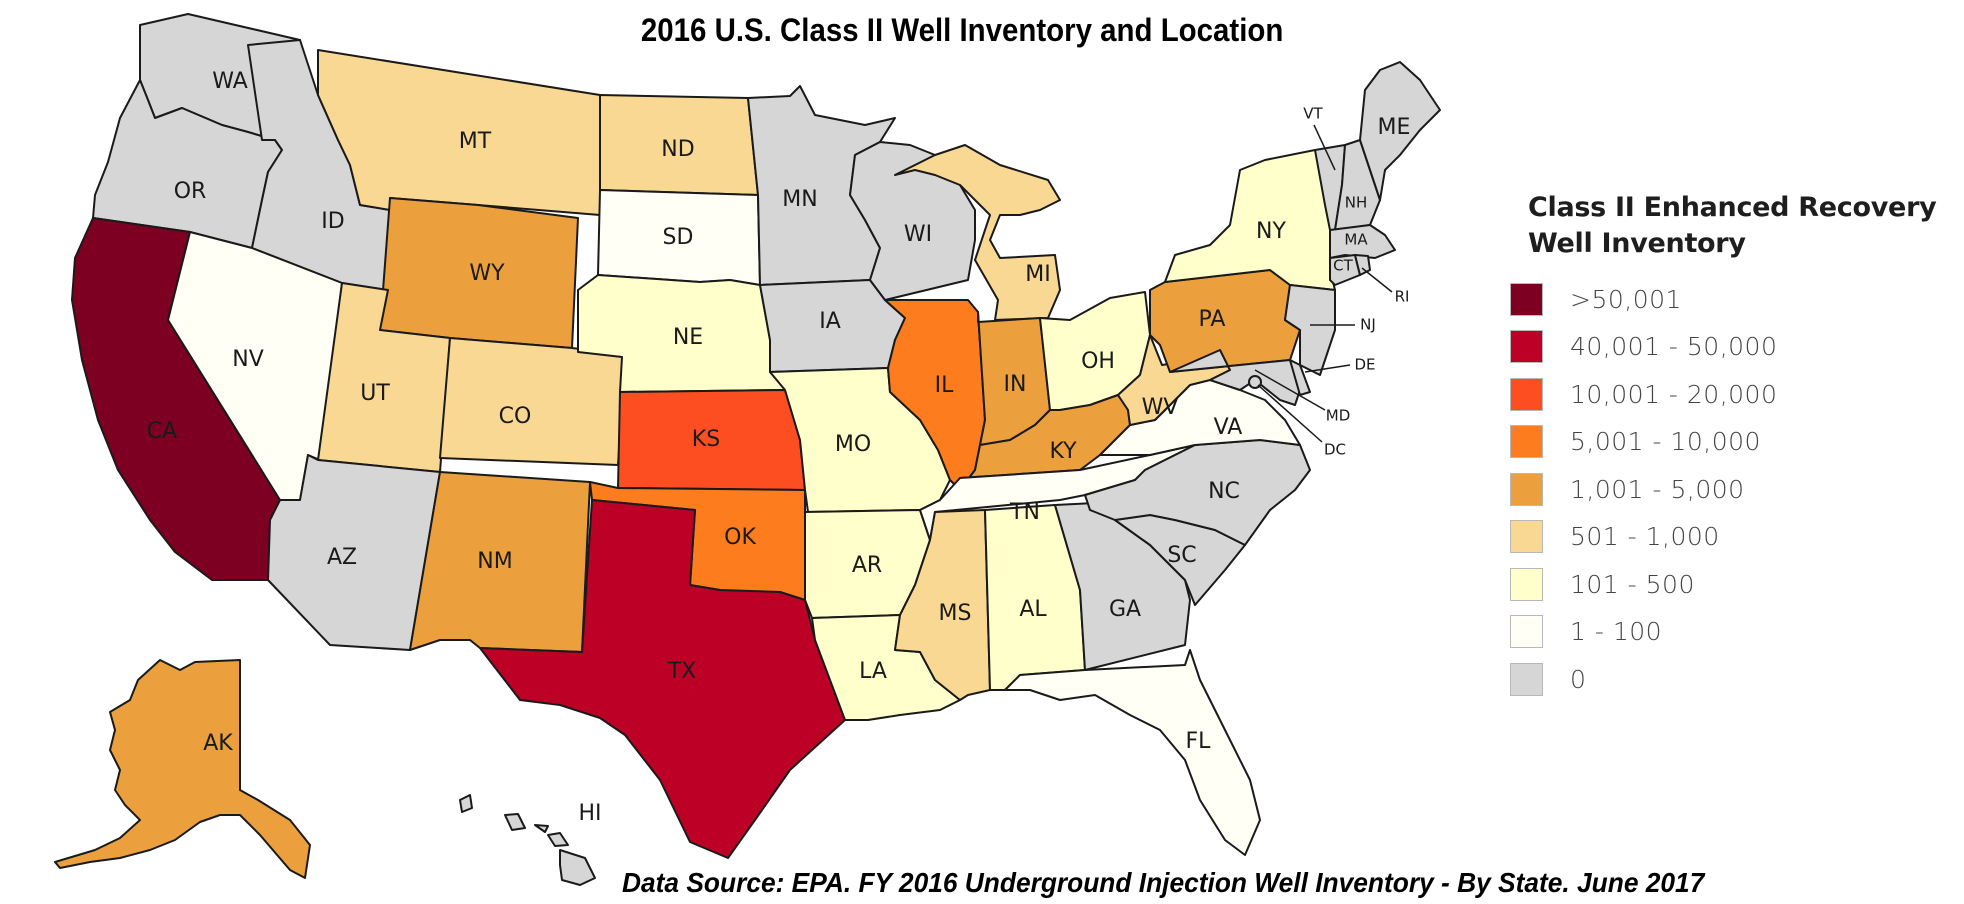 This screenshot has width=1964, height=904. What do you see at coordinates (1045, 442) in the screenshot?
I see `state-ky` at bounding box center [1045, 442].